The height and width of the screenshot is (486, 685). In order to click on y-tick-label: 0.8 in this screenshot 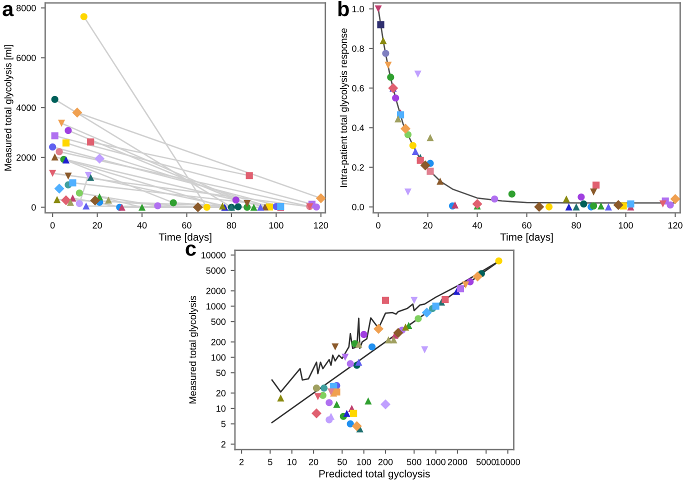, I will do `click(358, 48)`.